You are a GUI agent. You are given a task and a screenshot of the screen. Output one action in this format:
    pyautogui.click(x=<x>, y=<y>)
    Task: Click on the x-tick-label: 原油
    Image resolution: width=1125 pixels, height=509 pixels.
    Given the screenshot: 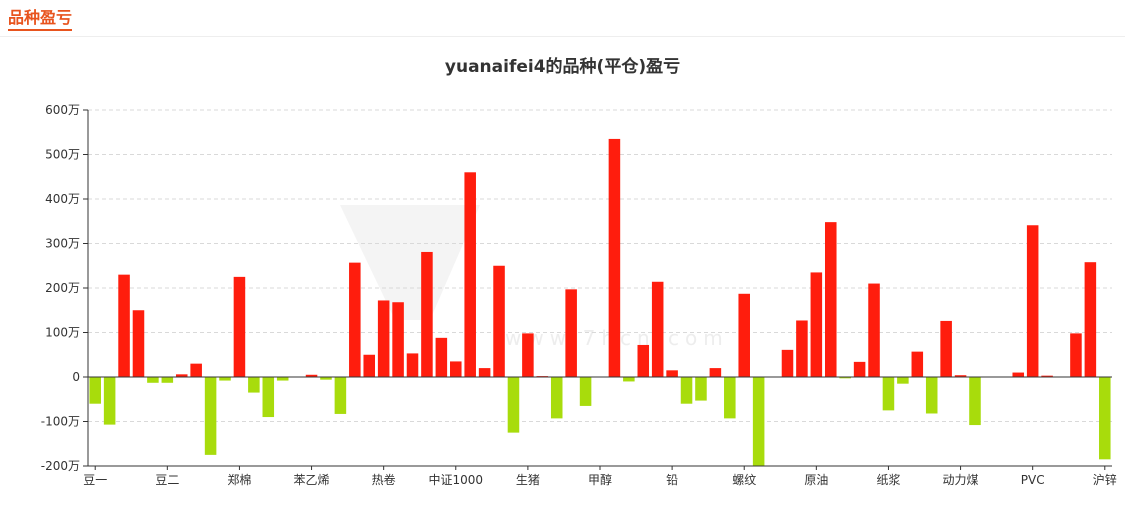 What is the action you would take?
    pyautogui.click(x=816, y=480)
    